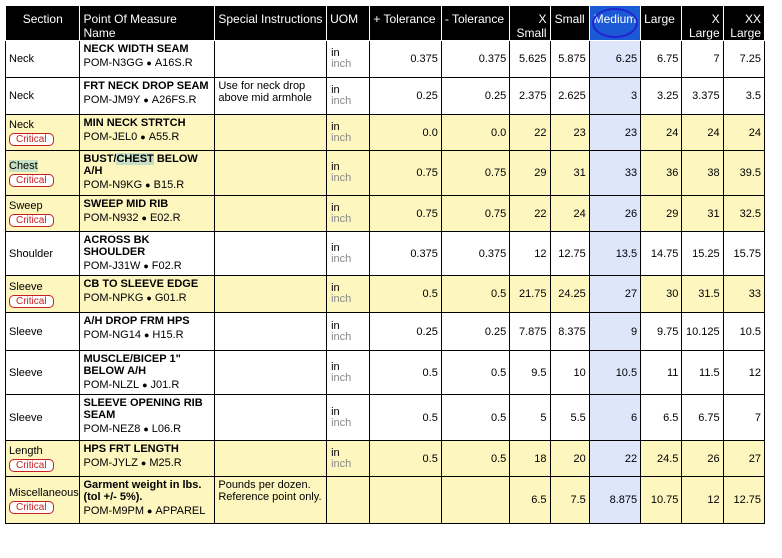 The width and height of the screenshot is (782, 558). Describe the element at coordinates (475, 500) in the screenshot. I see `minus-tolerance-cell` at that location.